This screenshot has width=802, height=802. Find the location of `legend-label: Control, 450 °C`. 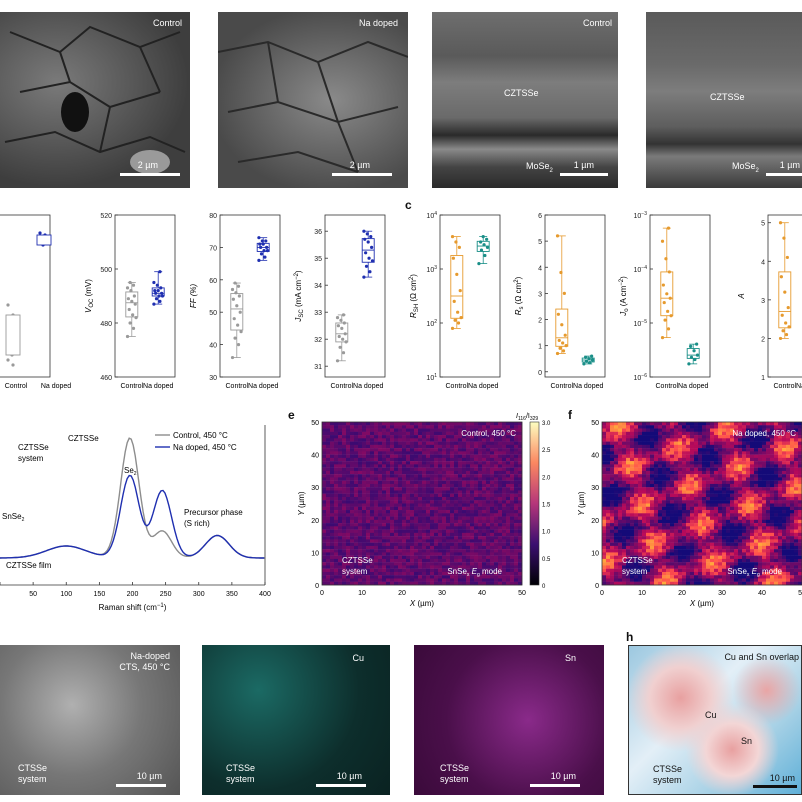

legend-label: Control, 450 °C is located at coordinates (200, 435).